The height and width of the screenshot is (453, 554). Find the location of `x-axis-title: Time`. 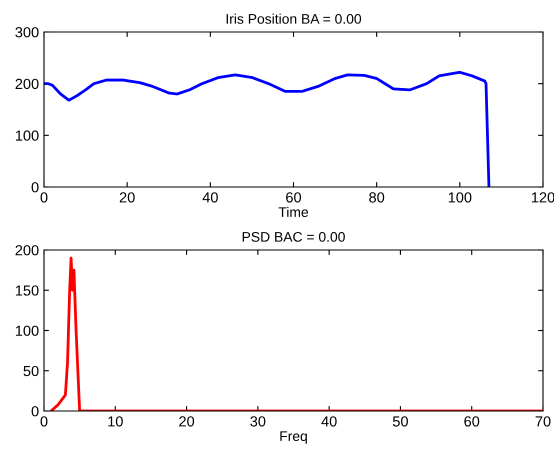

x-axis-title: Time is located at coordinates (293, 212).